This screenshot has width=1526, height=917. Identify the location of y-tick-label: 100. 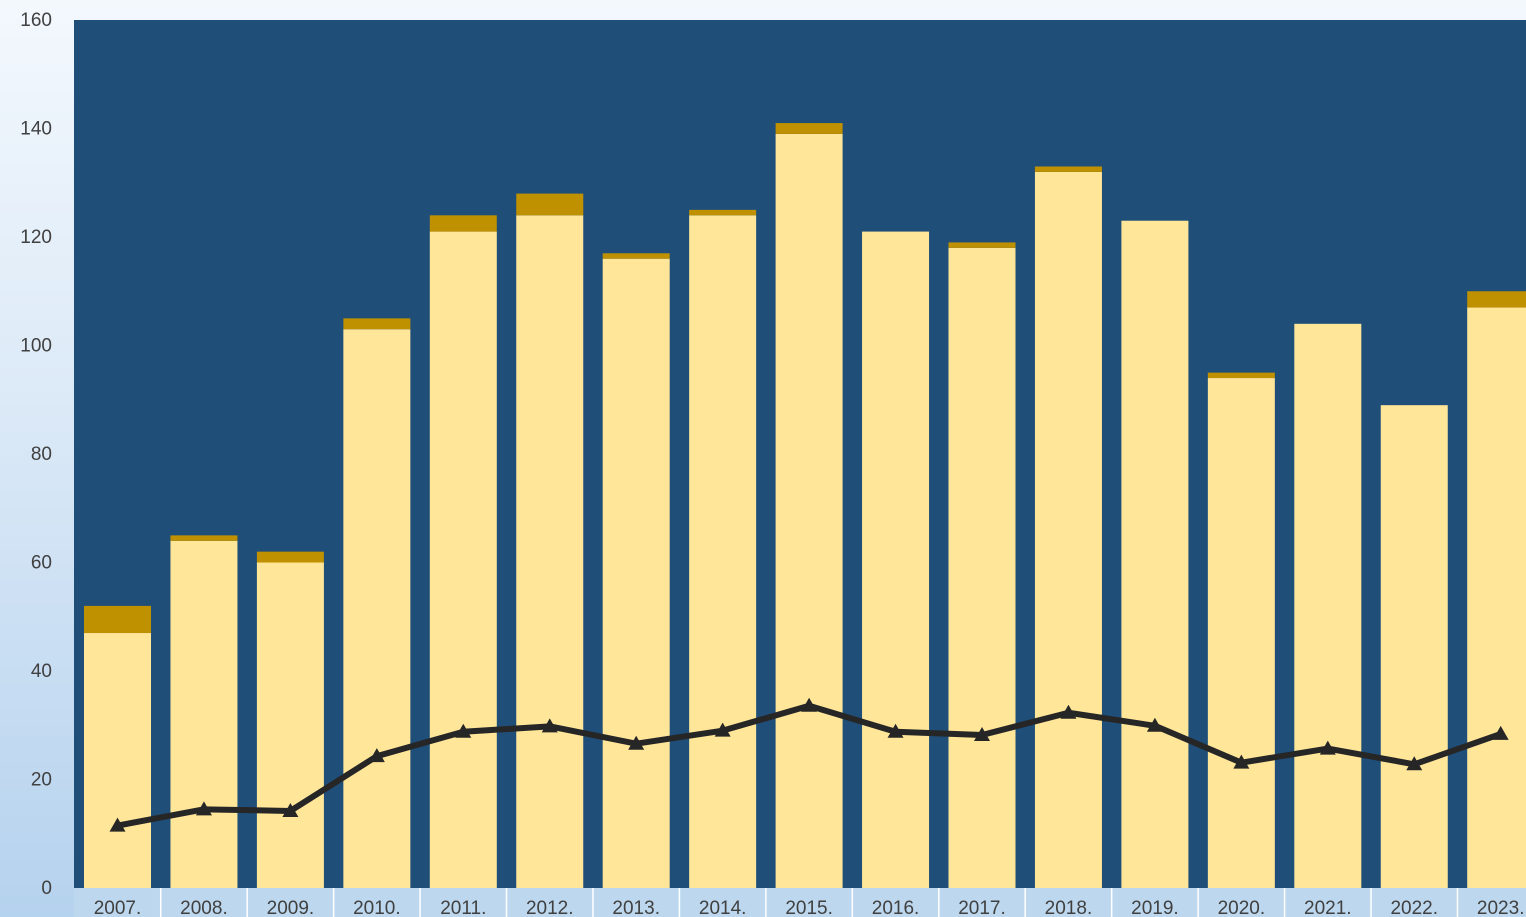
(36, 346).